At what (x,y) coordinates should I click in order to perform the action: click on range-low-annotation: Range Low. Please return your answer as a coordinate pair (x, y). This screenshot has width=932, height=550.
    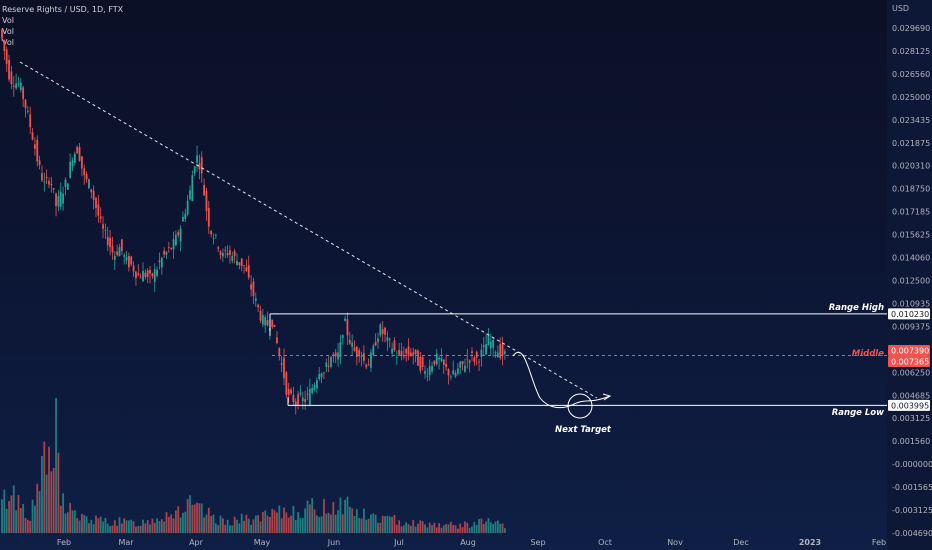
    Looking at the image, I should click on (858, 413).